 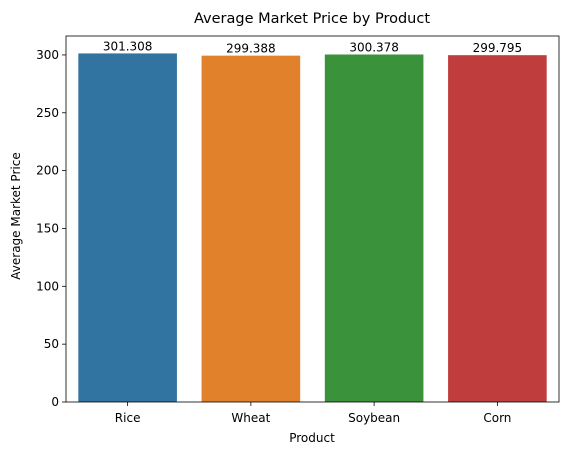 I want to click on bar-corn, so click(x=497, y=229).